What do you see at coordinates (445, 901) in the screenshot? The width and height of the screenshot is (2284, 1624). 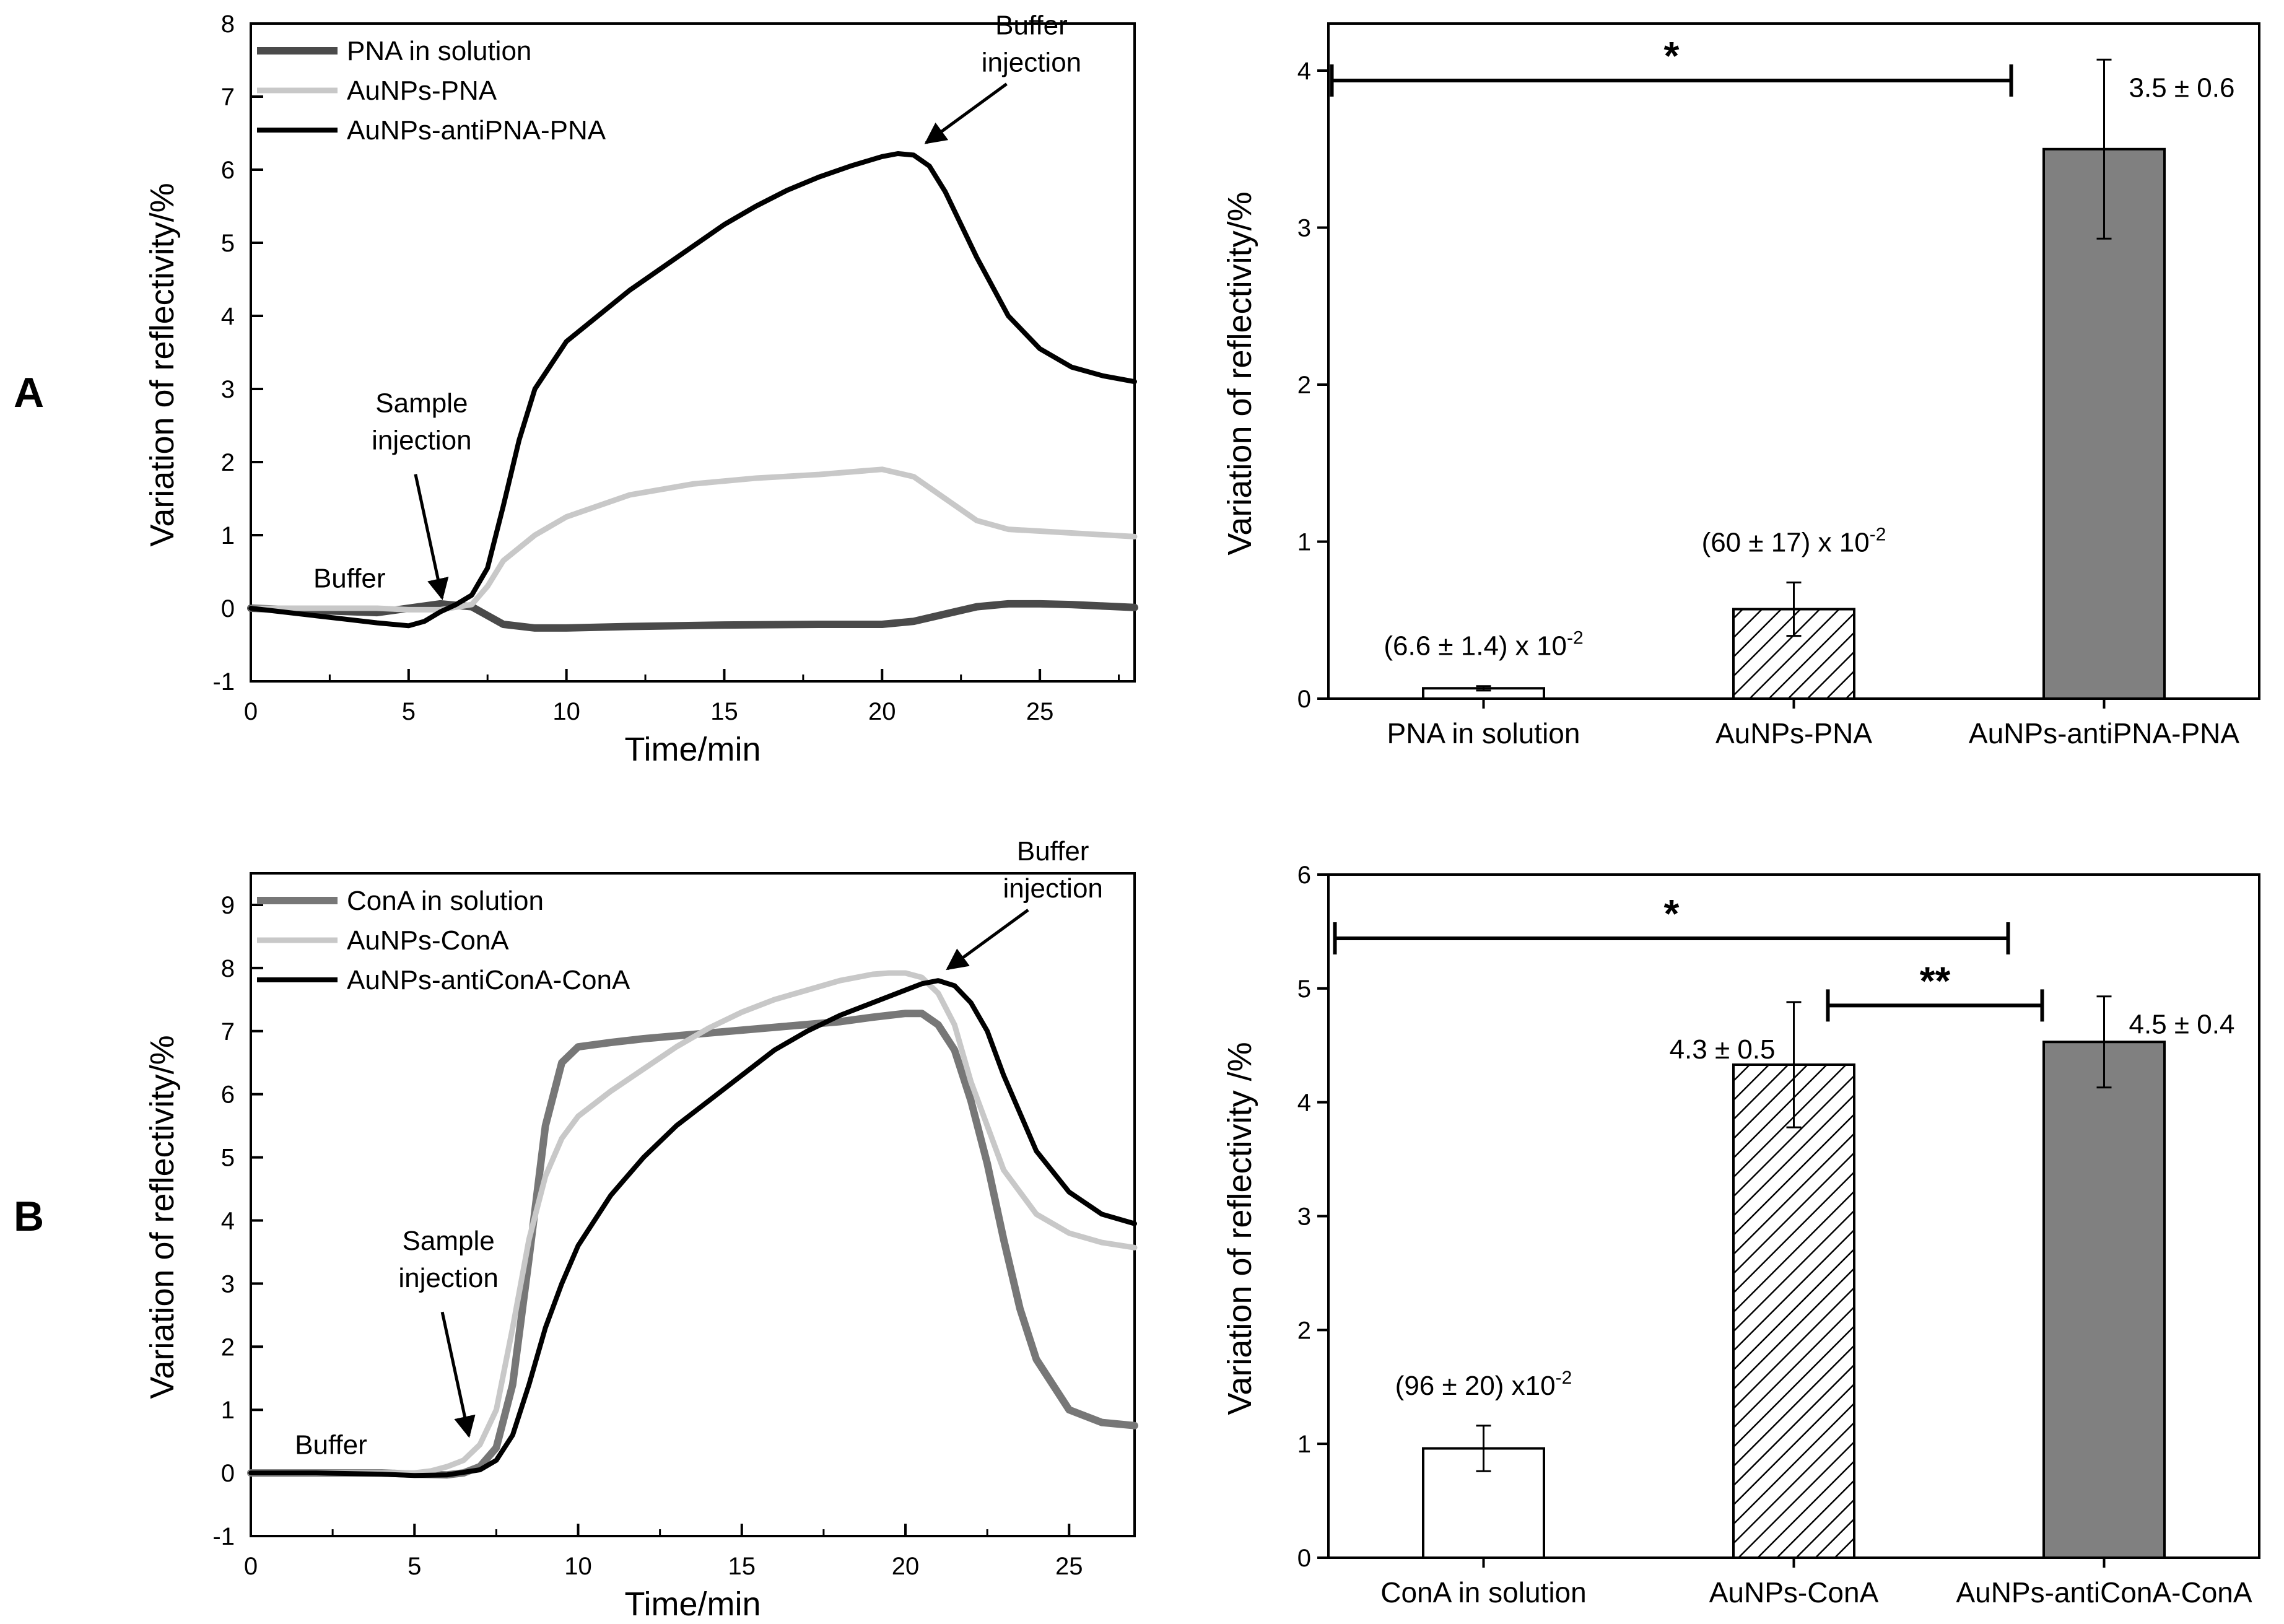 I see `legend-label-1: ConA in solution` at bounding box center [445, 901].